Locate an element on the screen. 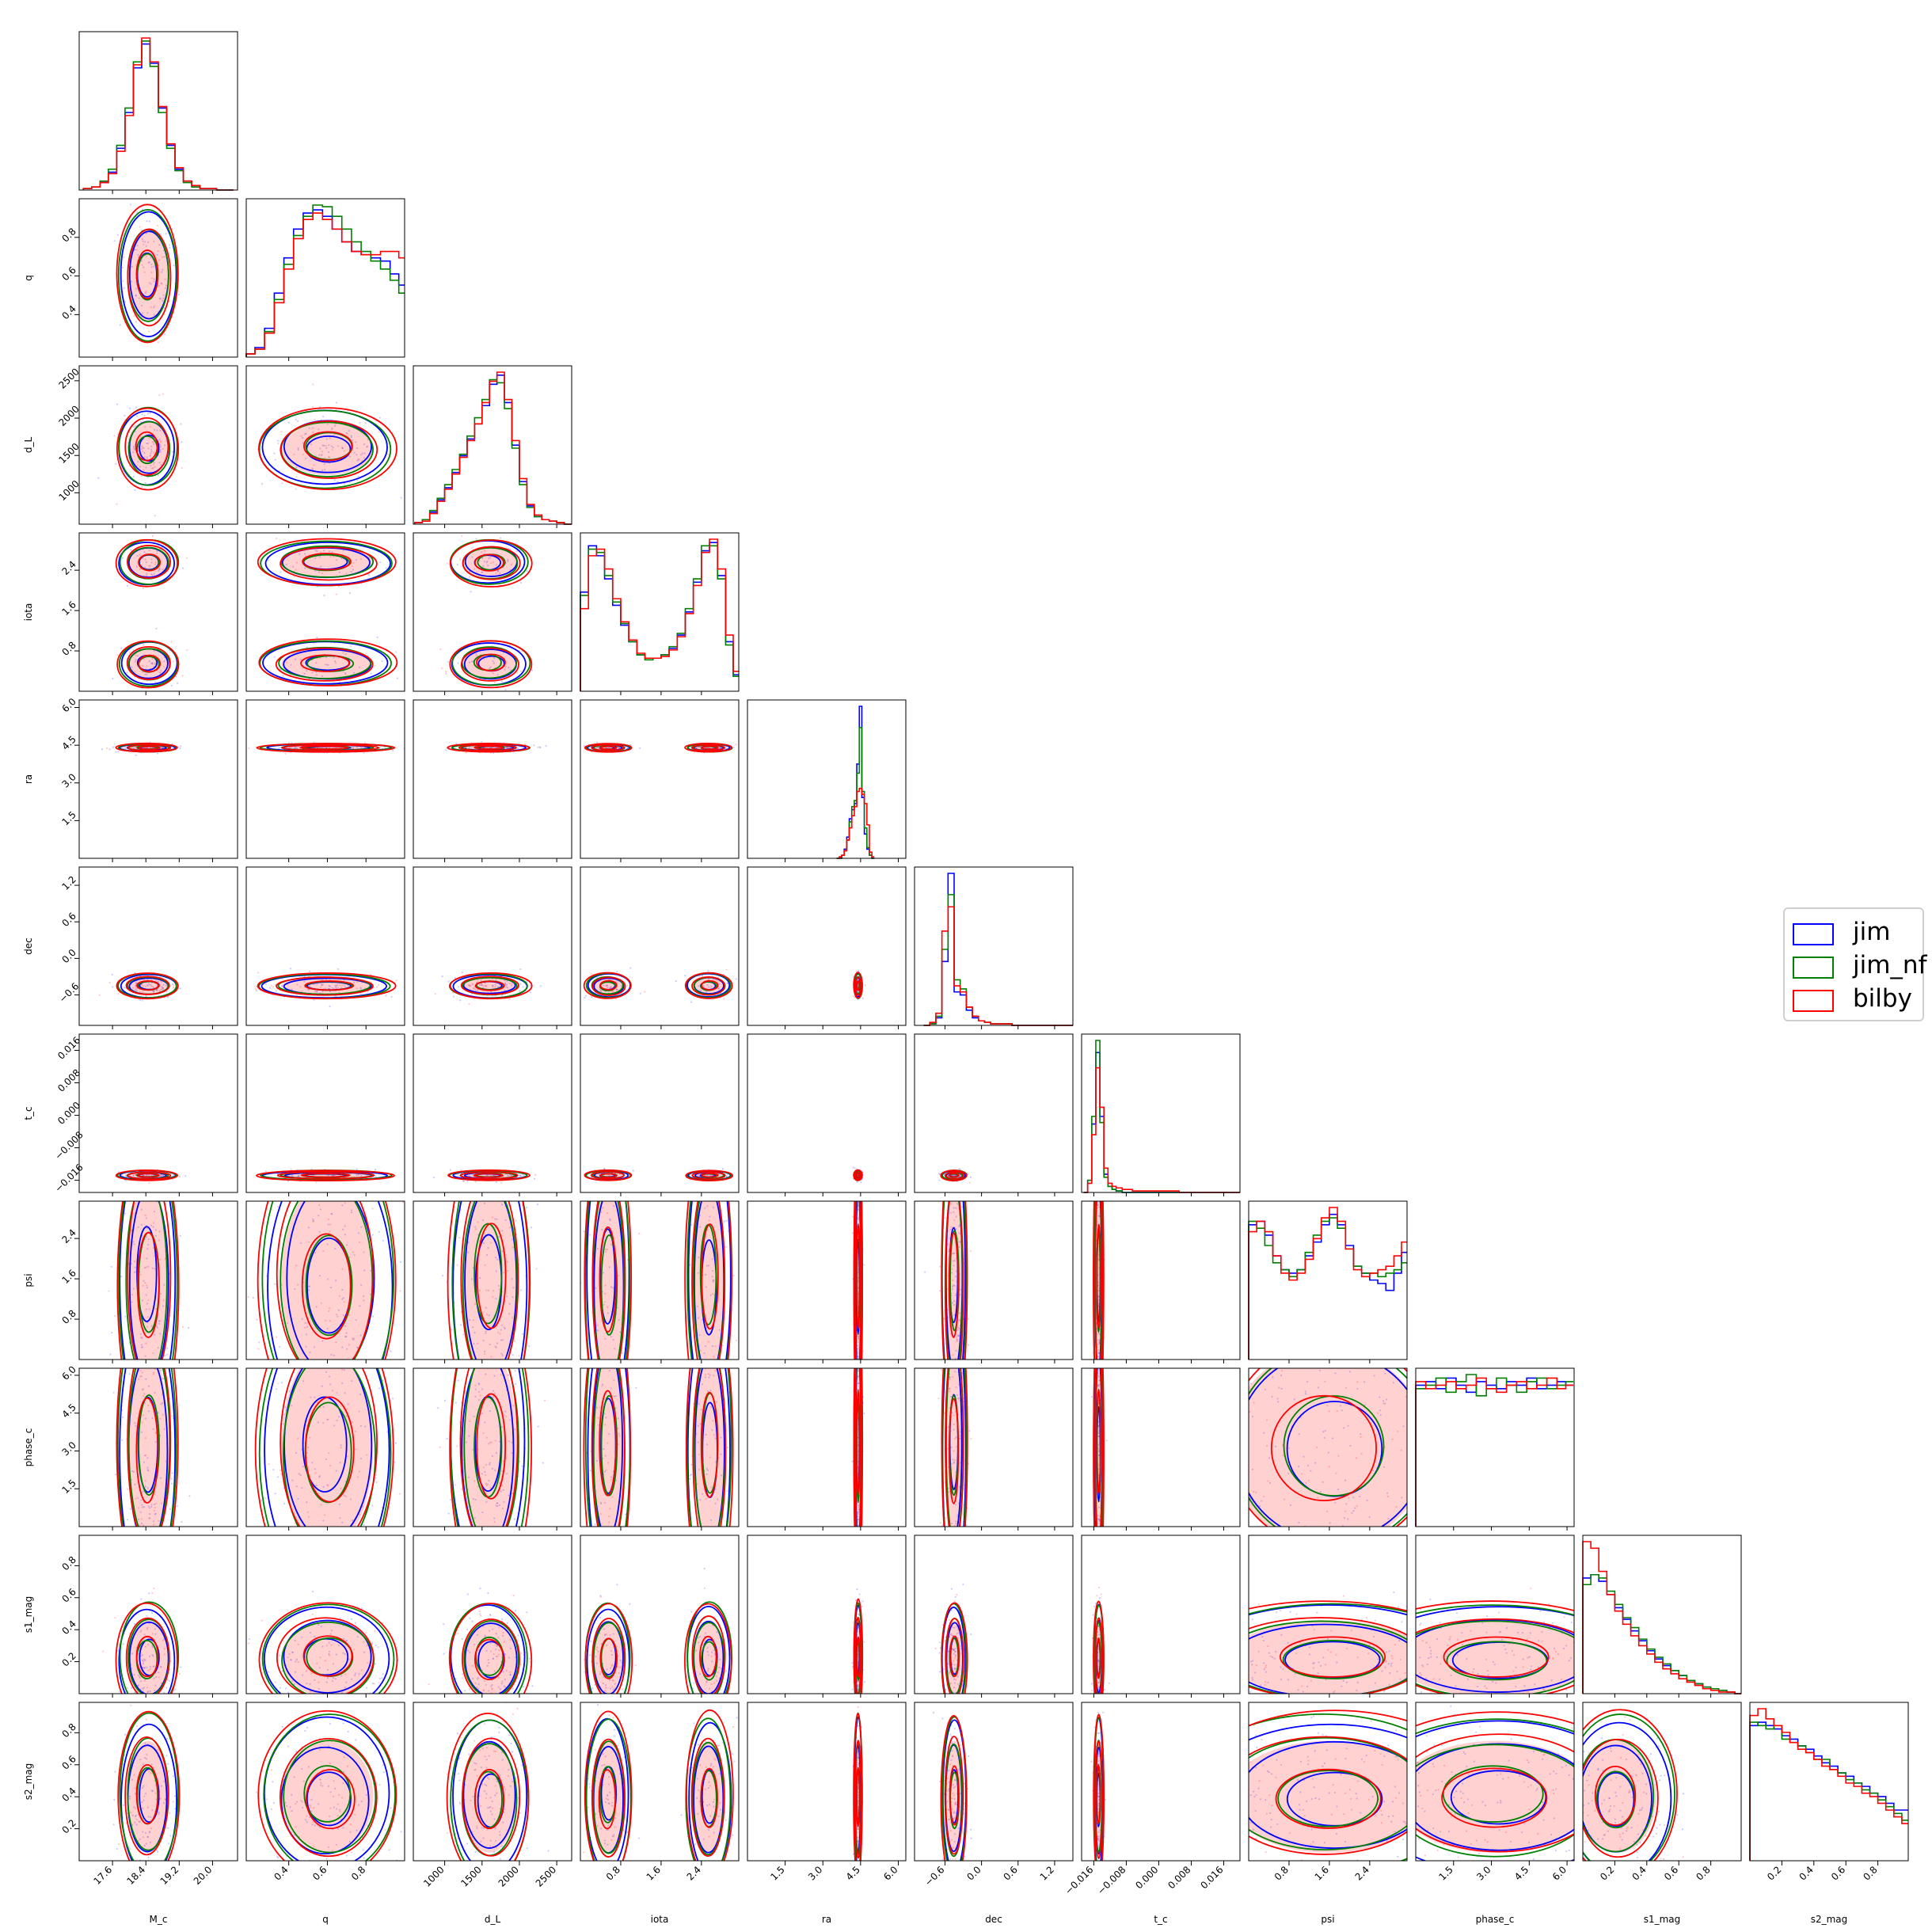  xlabel-iota: iota is located at coordinates (660, 1920).